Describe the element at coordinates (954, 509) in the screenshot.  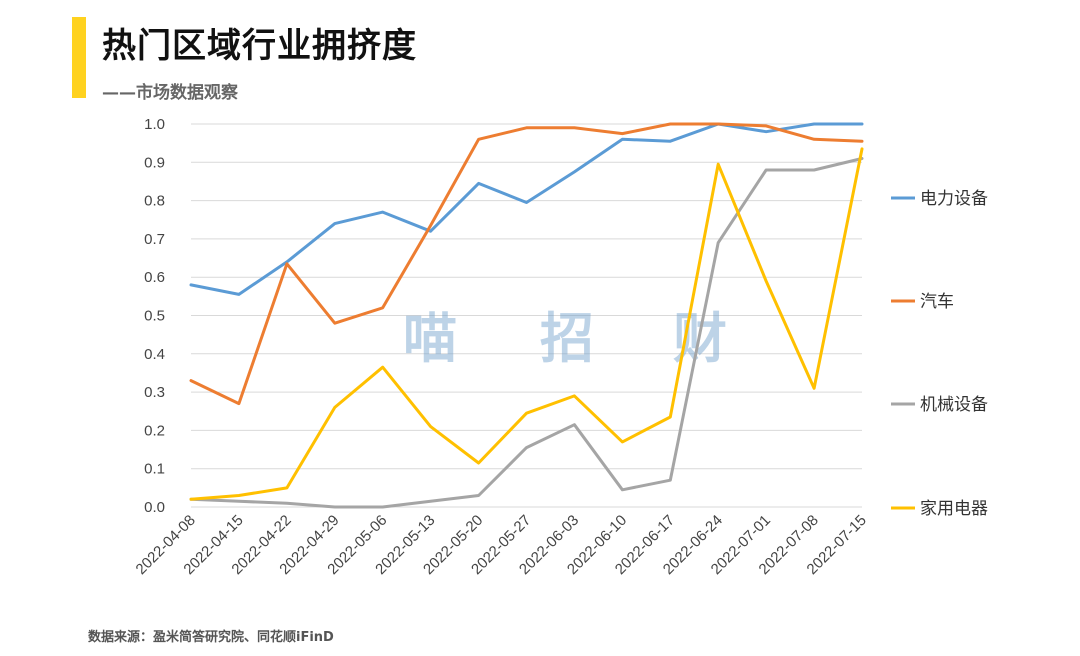
I see `legend-label: 家用电器` at that location.